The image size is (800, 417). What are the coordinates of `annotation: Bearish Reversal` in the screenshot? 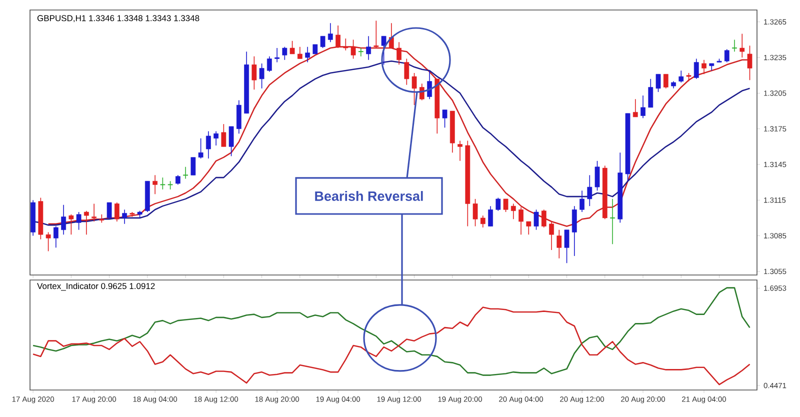 It's located at (369, 196).